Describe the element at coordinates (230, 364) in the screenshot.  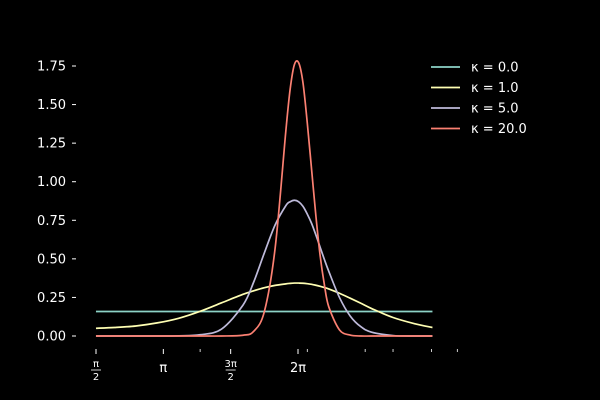
I see `x-tick-label-numerator: 3π` at that location.